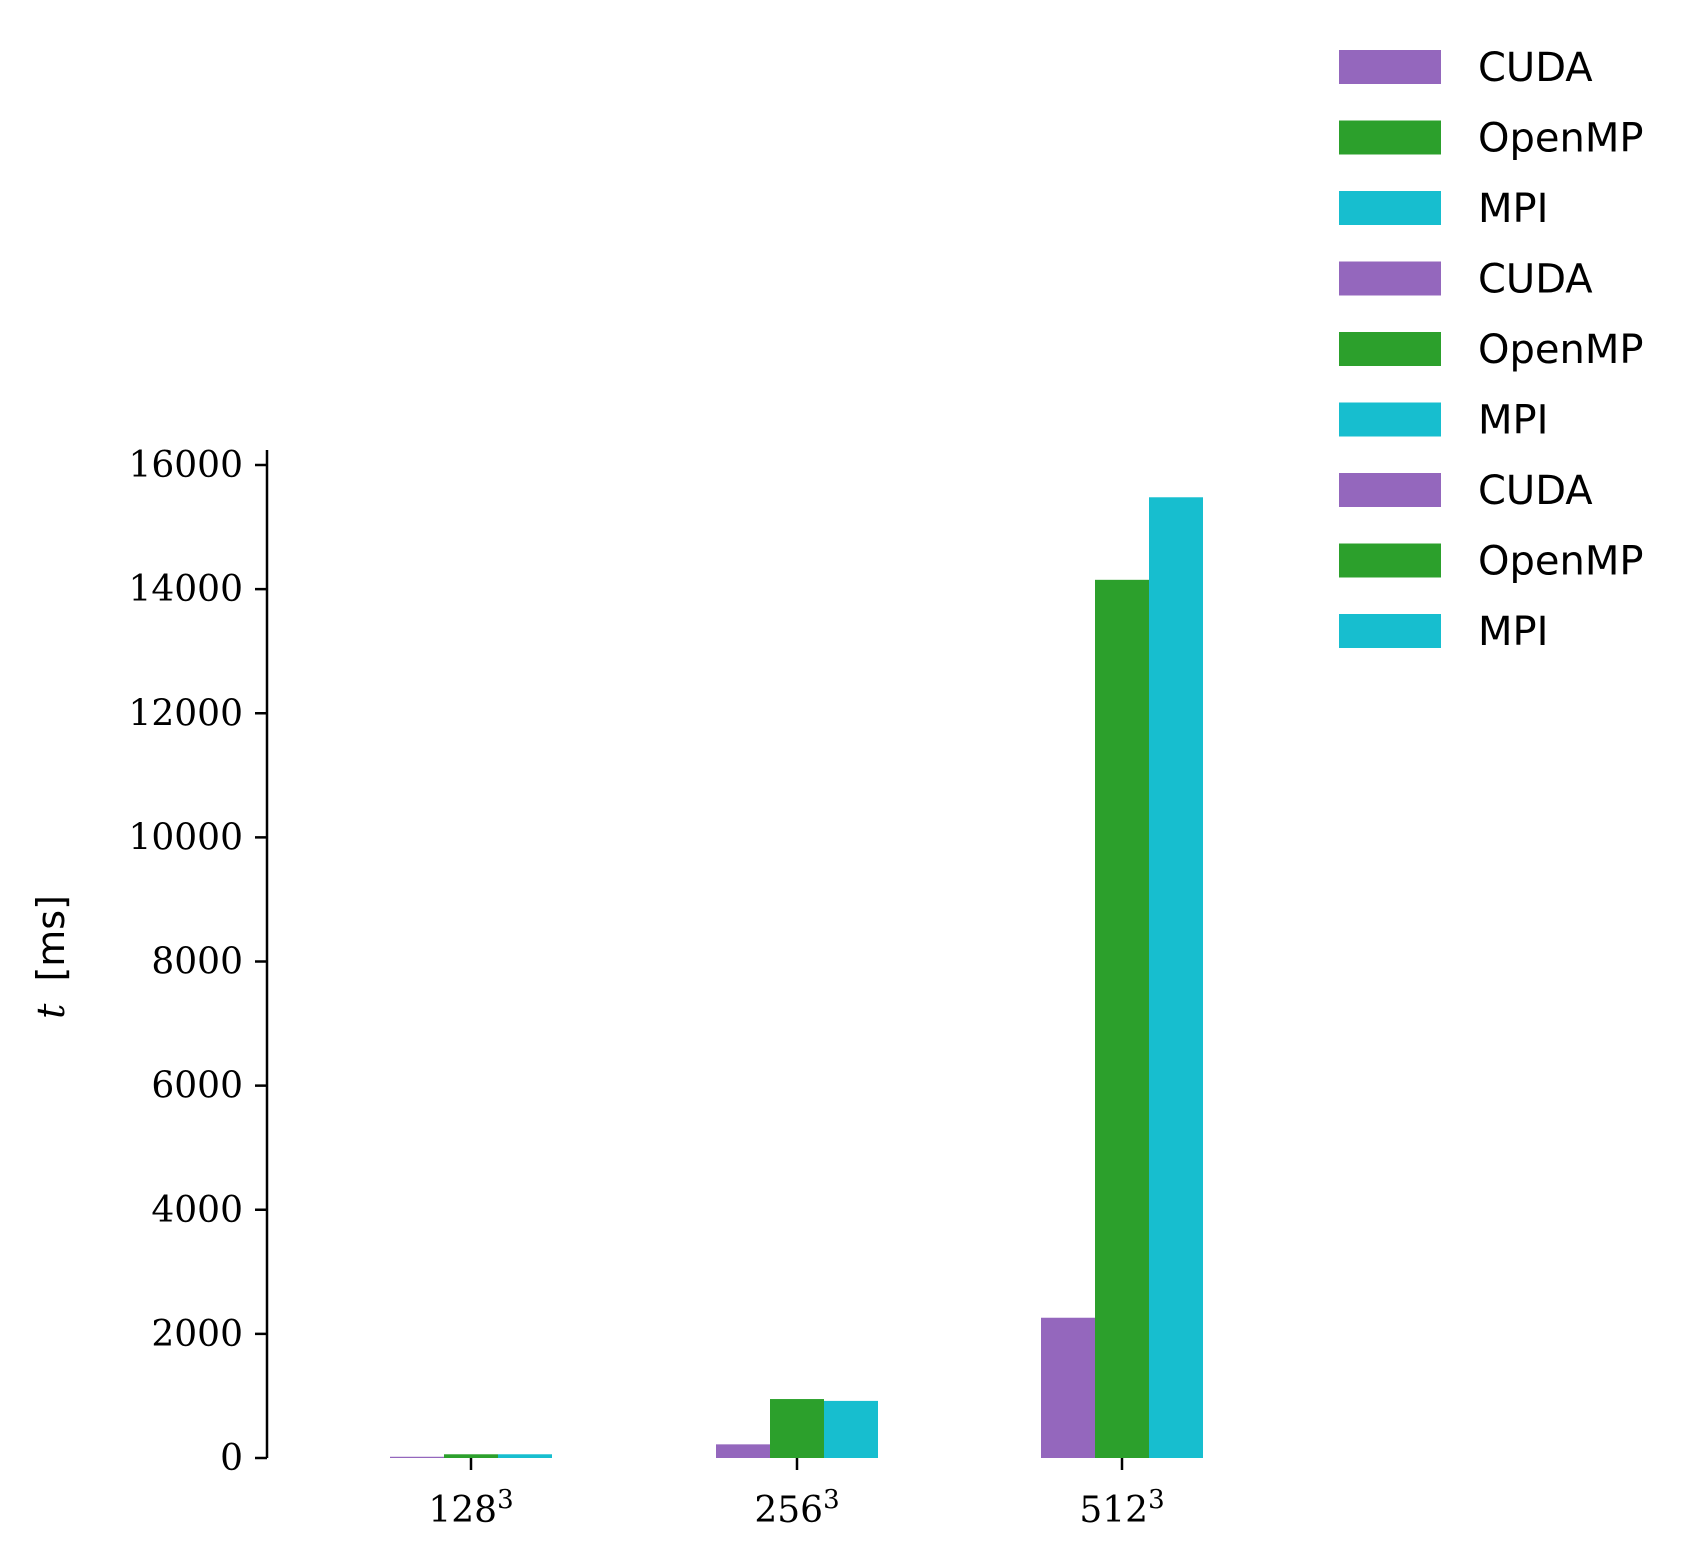  What do you see at coordinates (51, 938) in the screenshot?
I see `y-axis-label-unit: [ms]` at bounding box center [51, 938].